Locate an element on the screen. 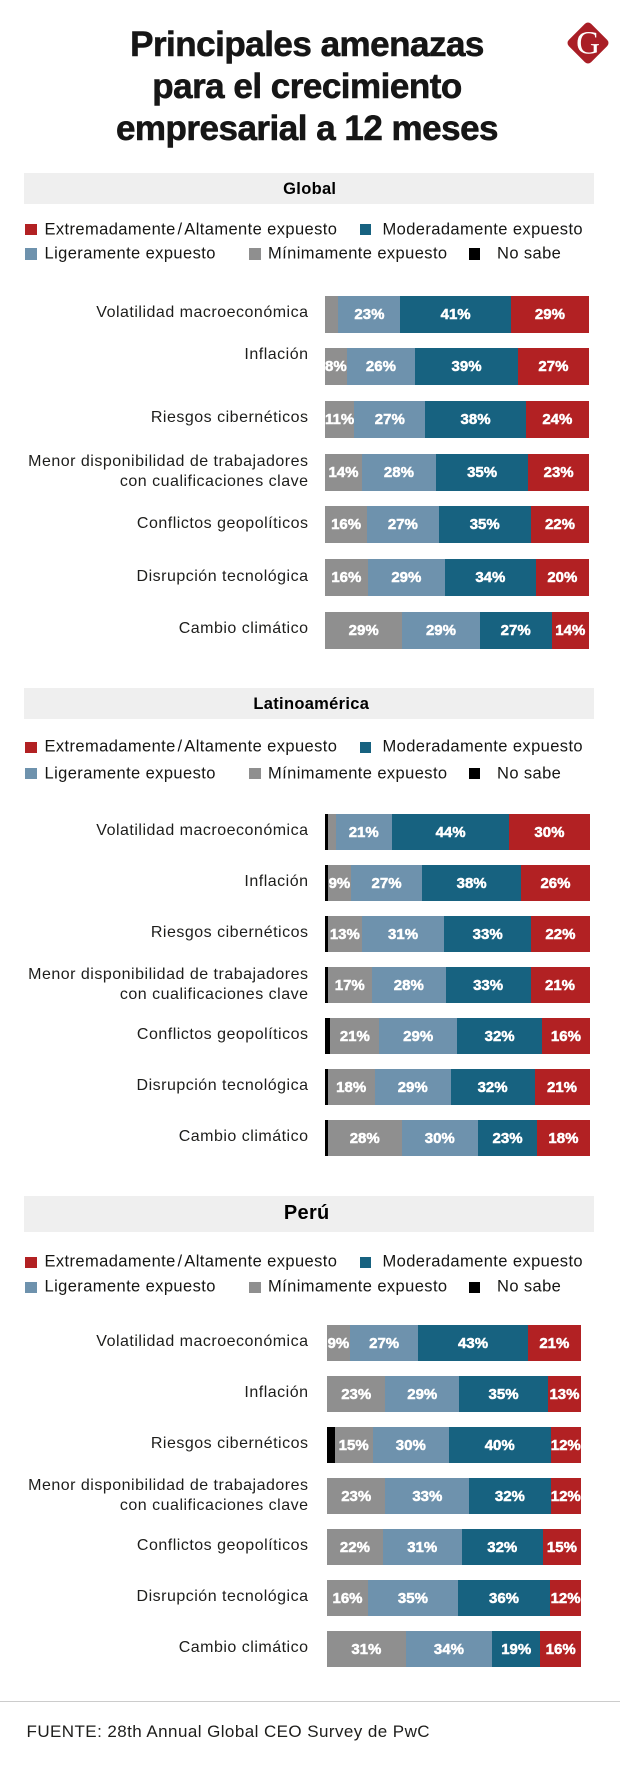 This screenshot has width=620, height=1771. svg-text: G is located at coordinates (588, 44).